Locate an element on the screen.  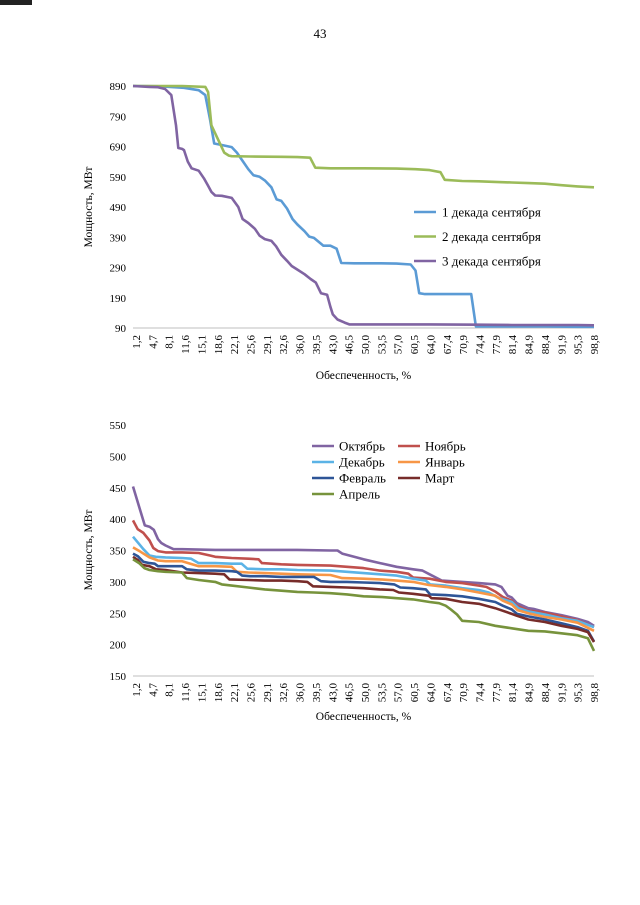
y-tick-label: 890 is located at coordinates (118, 87).